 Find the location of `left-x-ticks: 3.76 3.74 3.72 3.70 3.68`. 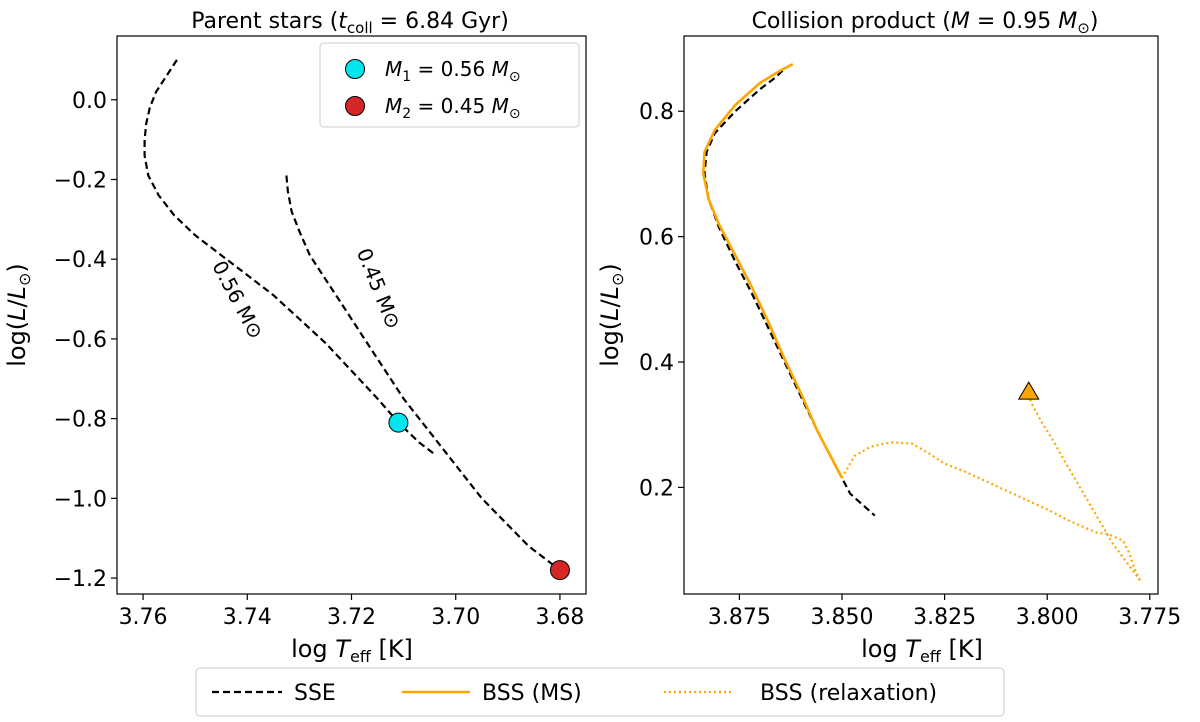

left-x-ticks: 3.76 3.74 3.72 3.70 3.68 is located at coordinates (351, 612).